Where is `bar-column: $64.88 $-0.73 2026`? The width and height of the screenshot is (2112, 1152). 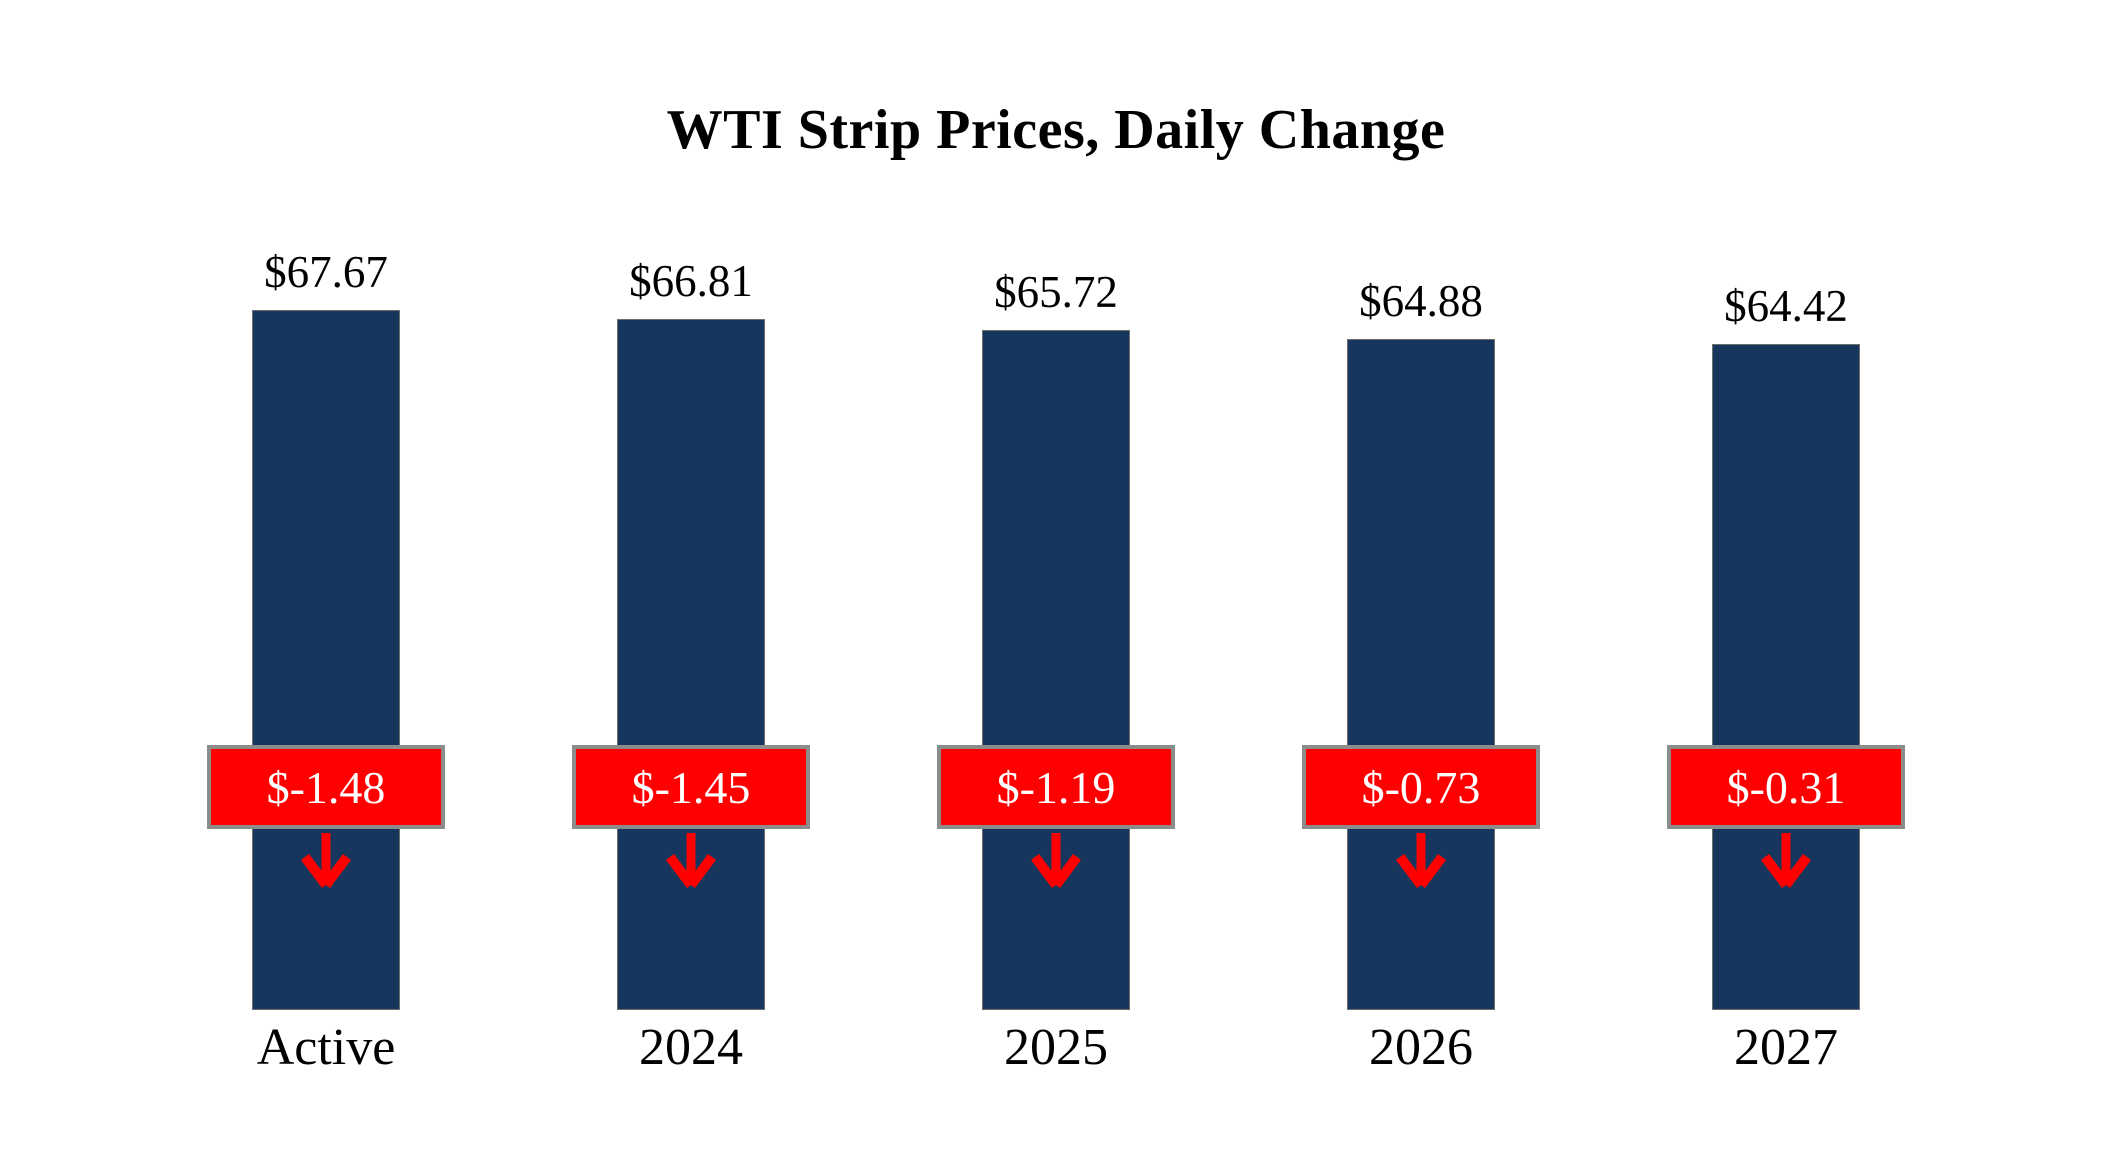 bar-column: $64.88 $-0.73 2026 is located at coordinates (1421, 576).